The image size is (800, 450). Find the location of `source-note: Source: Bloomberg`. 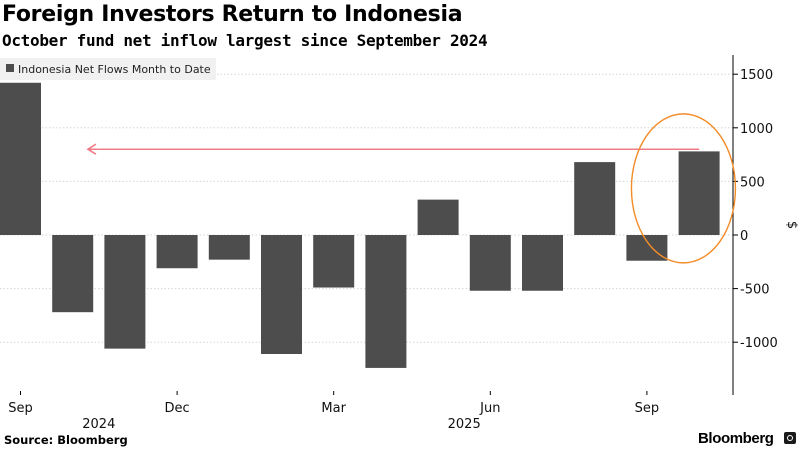

source-note: Source: Bloomberg is located at coordinates (66, 440).